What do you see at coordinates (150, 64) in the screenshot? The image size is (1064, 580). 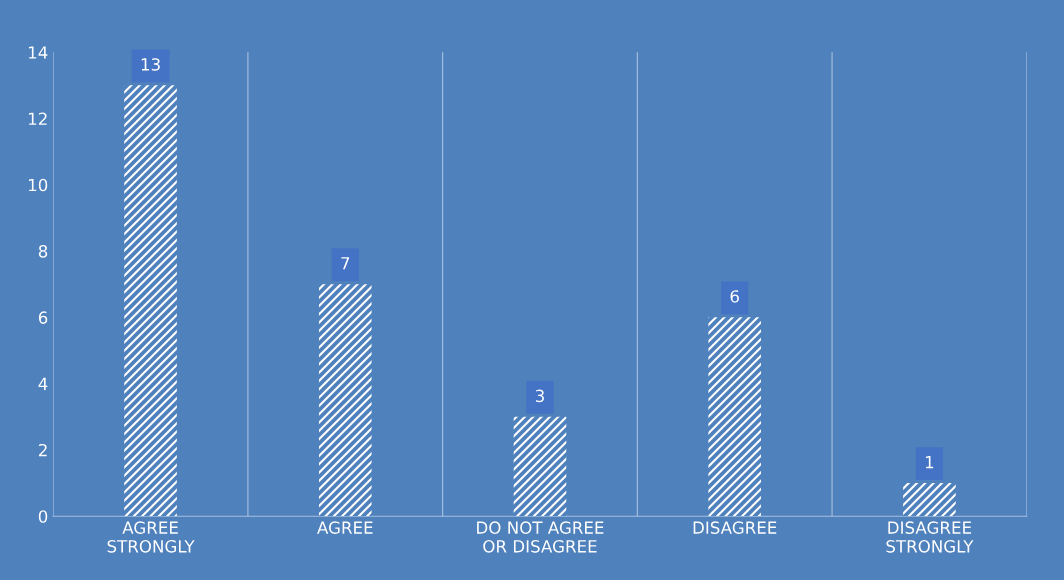 I see `data-label: 13` at bounding box center [150, 64].